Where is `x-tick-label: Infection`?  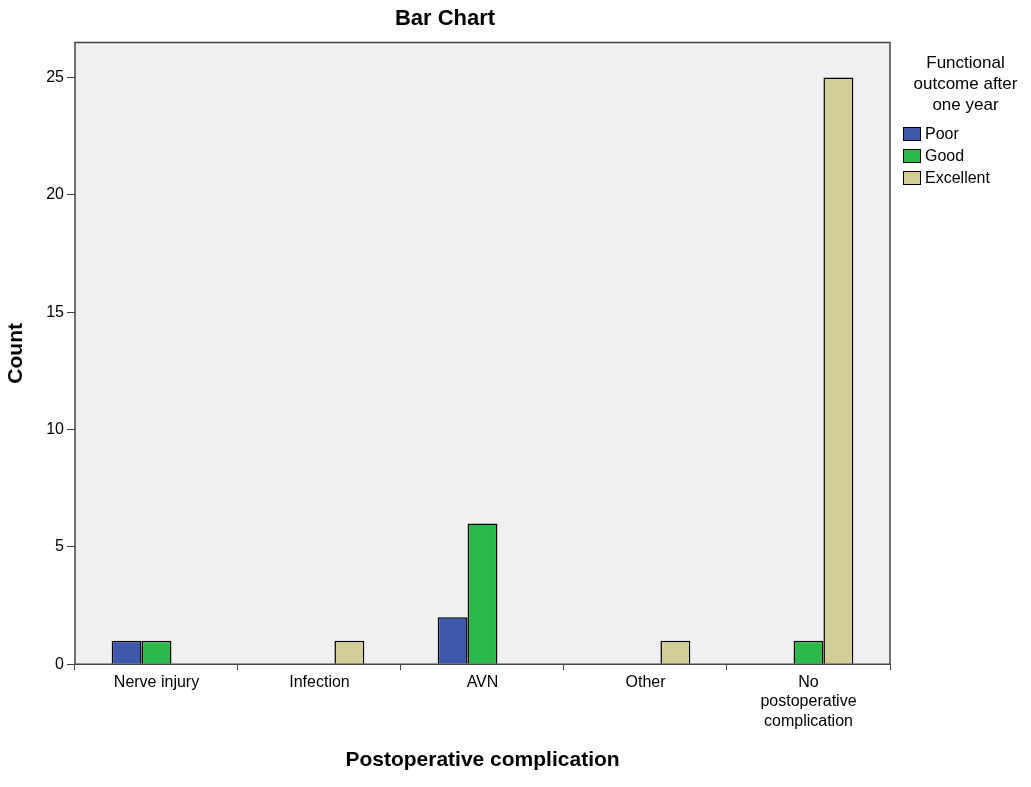 x-tick-label: Infection is located at coordinates (319, 682).